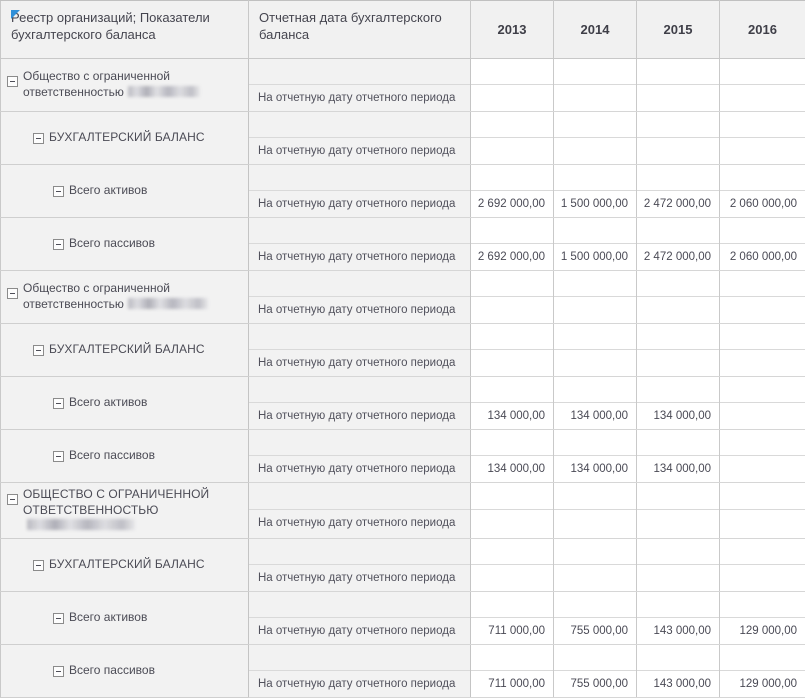 The height and width of the screenshot is (698, 805). I want to click on header-year-2013: 2013, so click(512, 30).